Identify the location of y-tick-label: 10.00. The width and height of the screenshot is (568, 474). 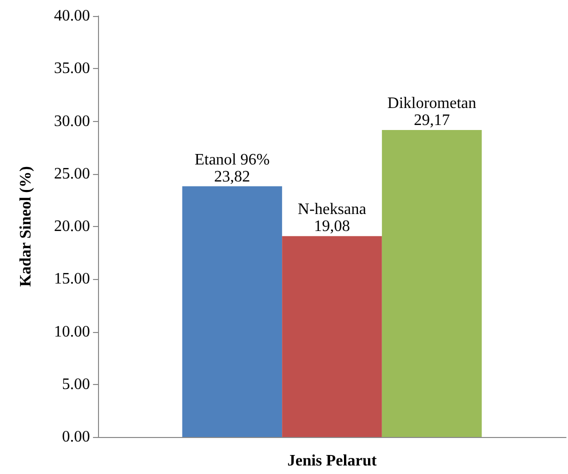
(72, 331).